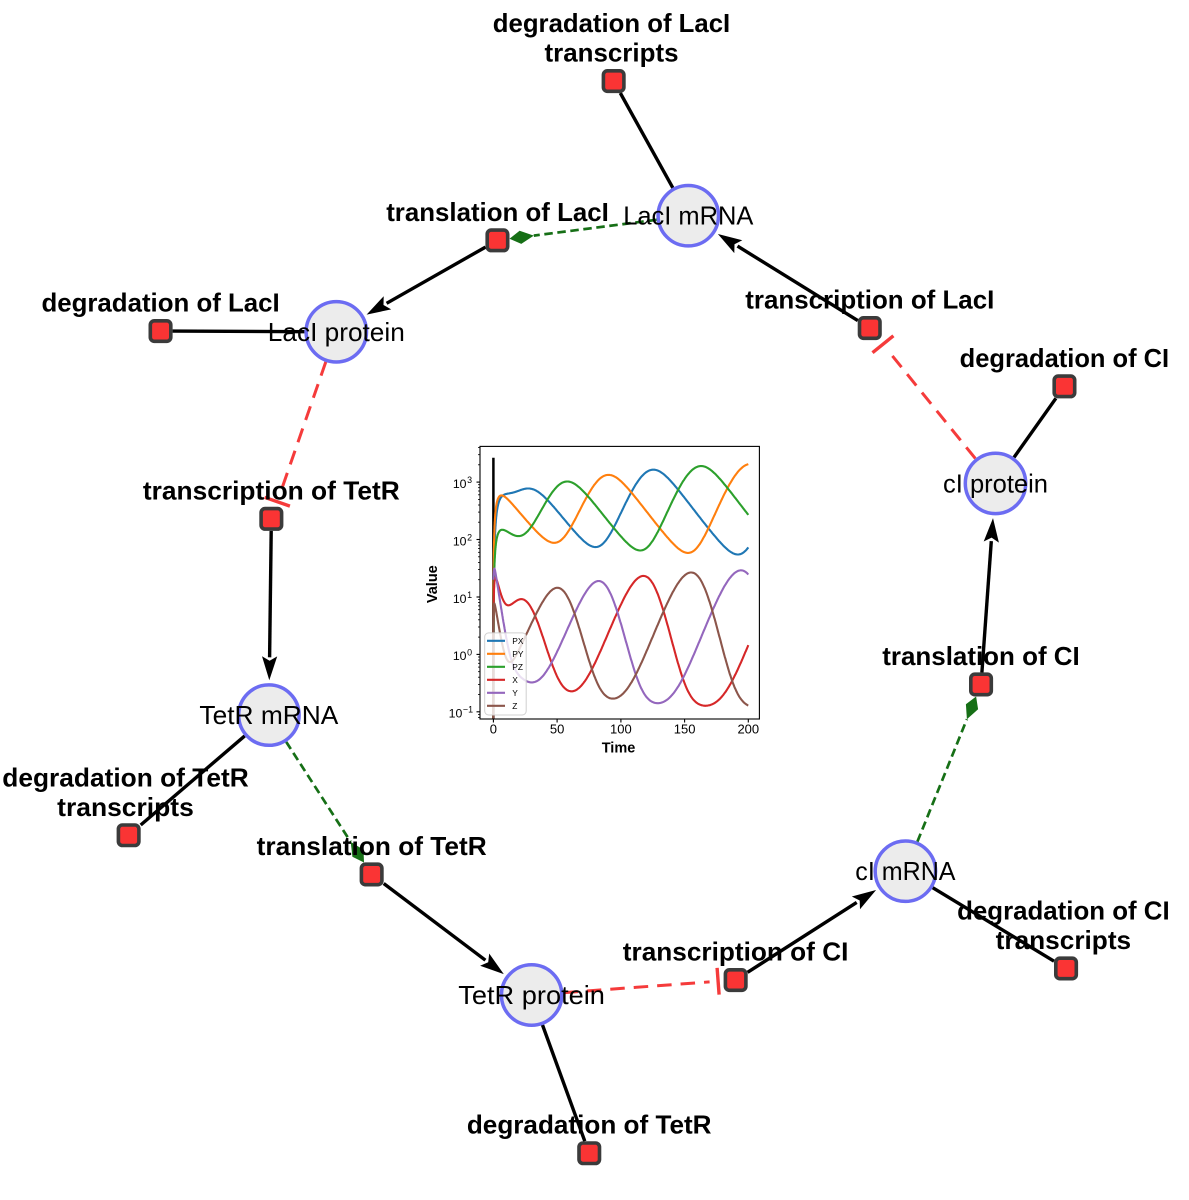 This screenshot has height=1200, width=1189. I want to click on svg-text: translation of TetR, so click(372, 846).